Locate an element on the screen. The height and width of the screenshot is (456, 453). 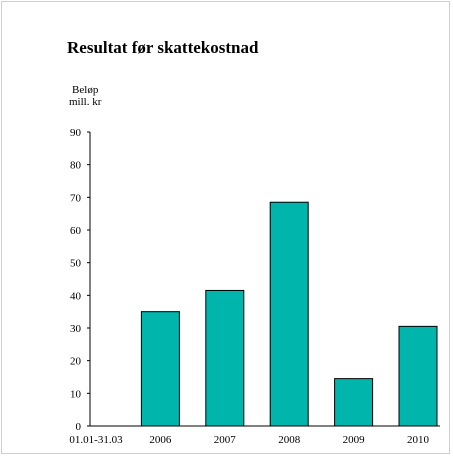
x-tick-label: 2006 is located at coordinates (160, 440).